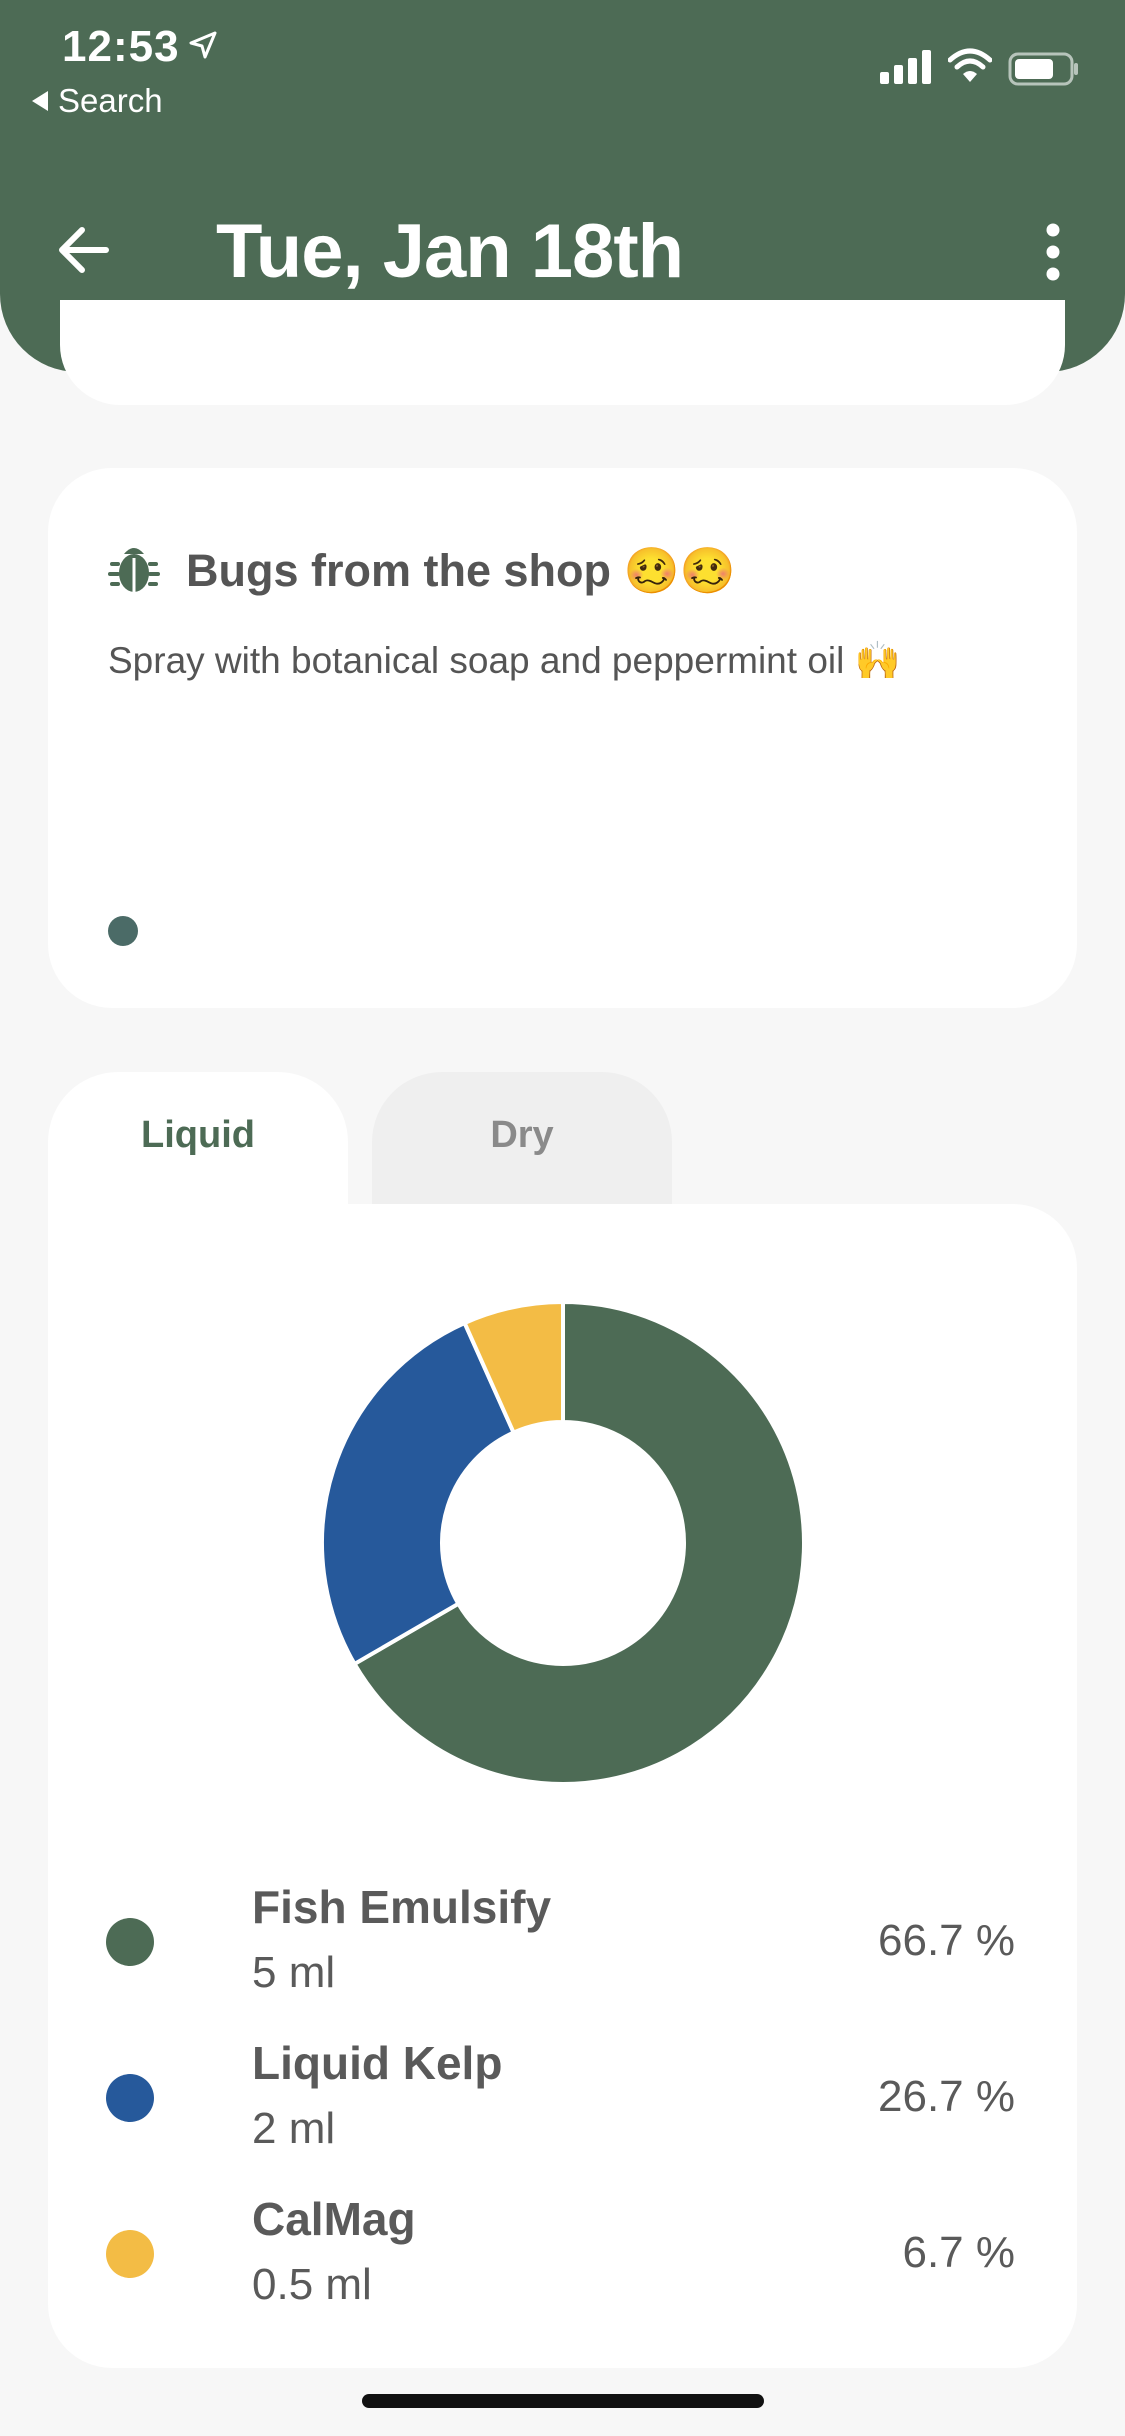 The width and height of the screenshot is (1125, 2436). I want to click on legend-name: Liquid Kelp, so click(377, 2063).